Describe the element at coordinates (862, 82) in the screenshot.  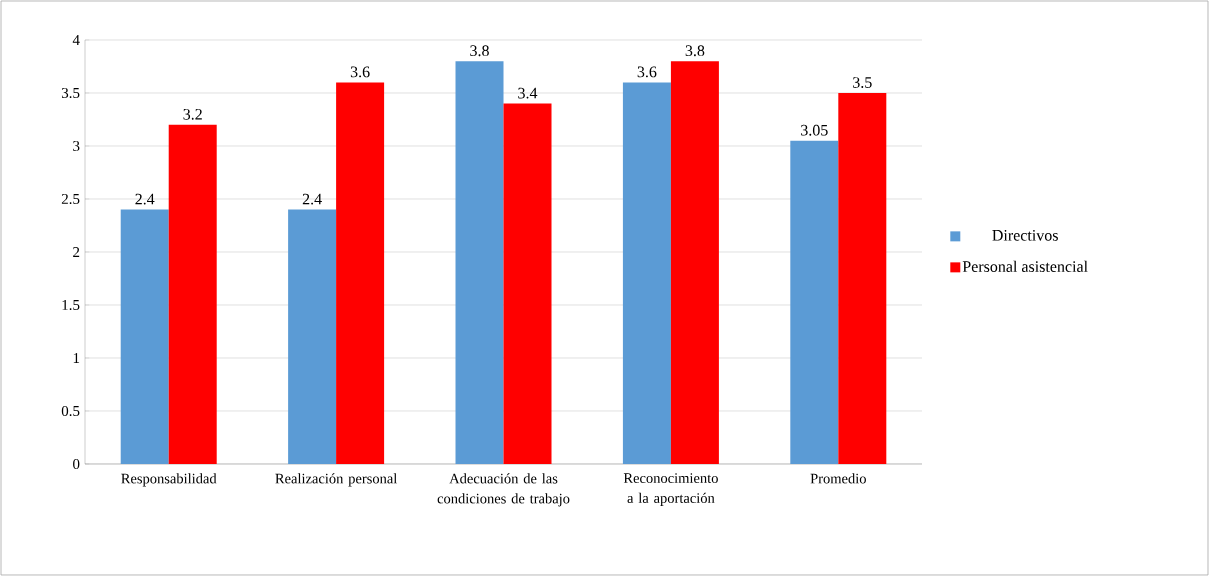
I see `data-label: 3.5` at that location.